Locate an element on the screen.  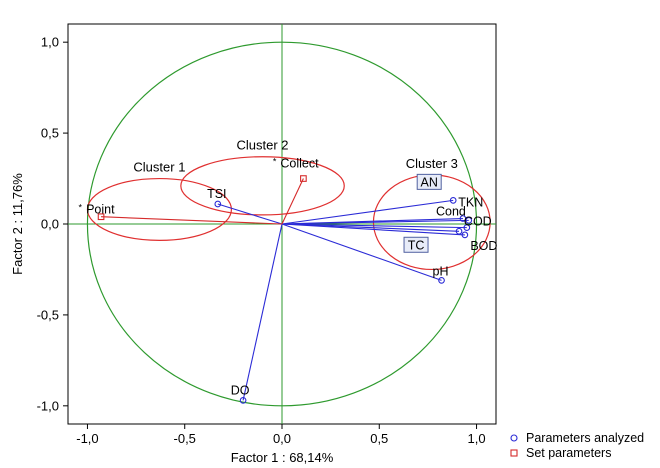
vector-tc is located at coordinates (370, 227).